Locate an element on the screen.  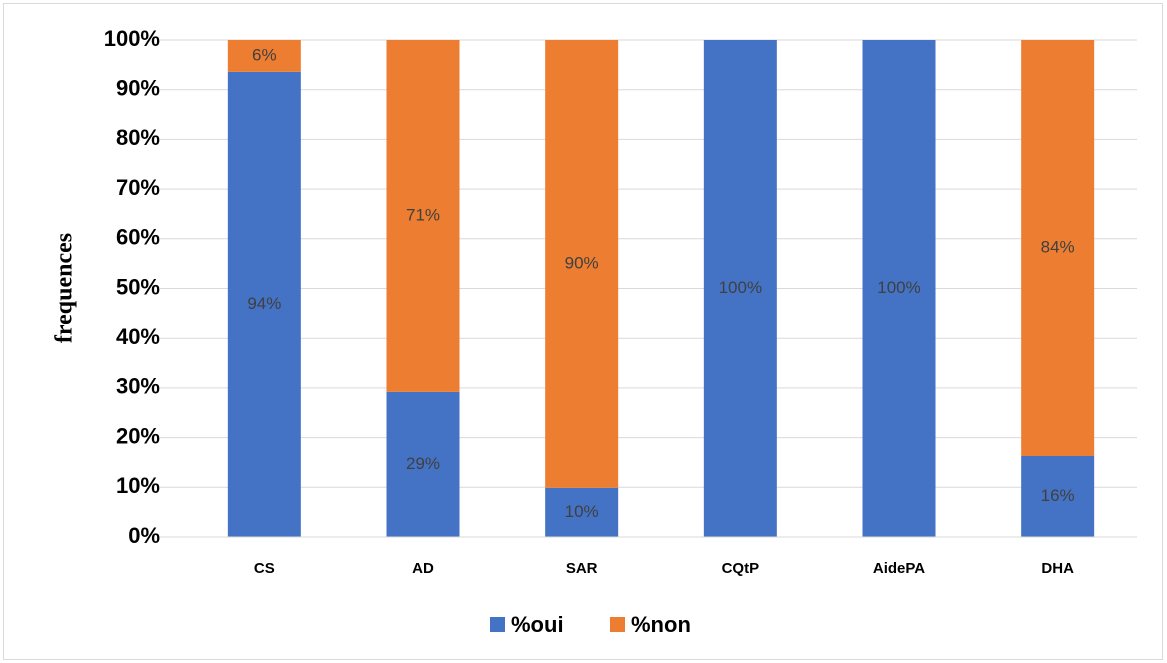
legend-label: %non is located at coordinates (661, 624).